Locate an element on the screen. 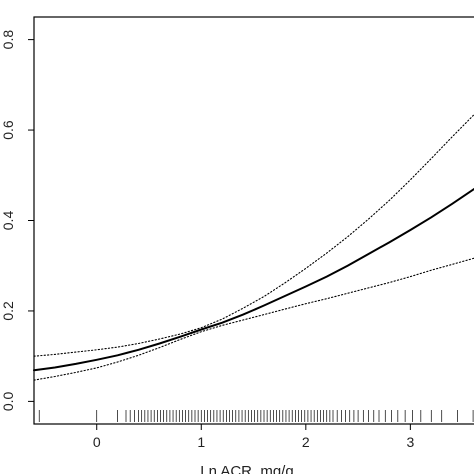  y-tick-label: 0.0 is located at coordinates (8, 401).